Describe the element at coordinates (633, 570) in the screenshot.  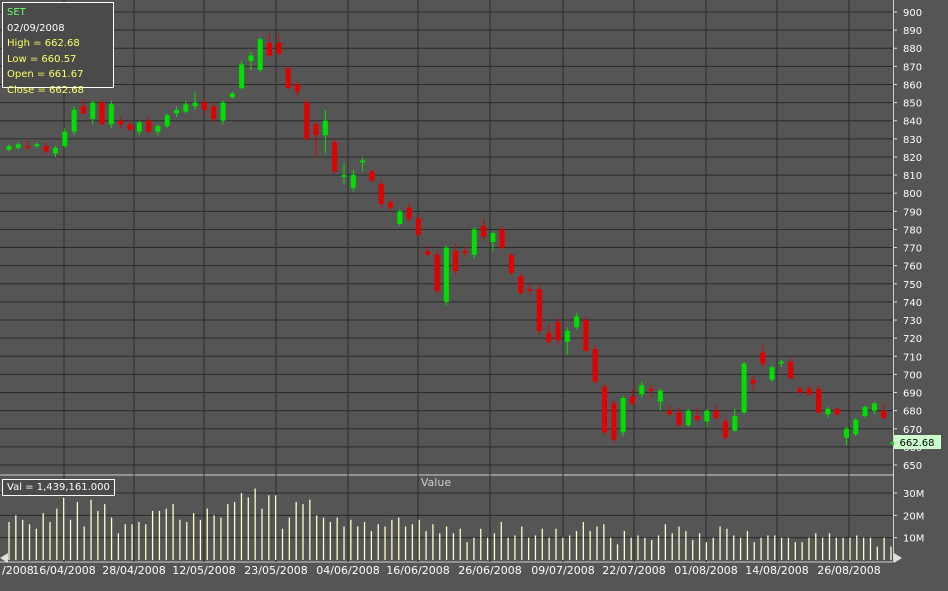
I see `date-tick-label: 22/07/2008` at that location.